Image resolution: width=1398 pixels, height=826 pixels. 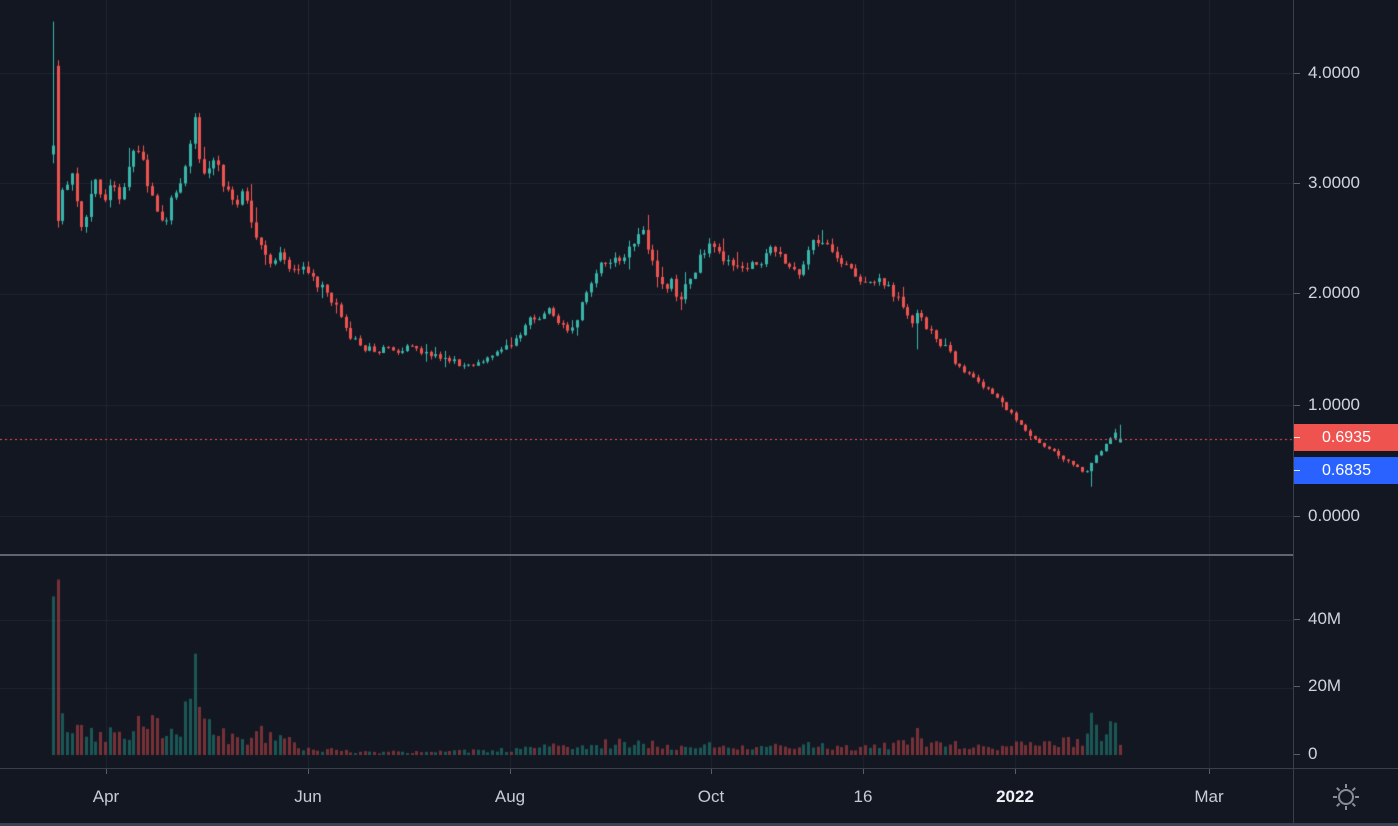 I want to click on price-axis-label: 3.0000, so click(x=1334, y=182).